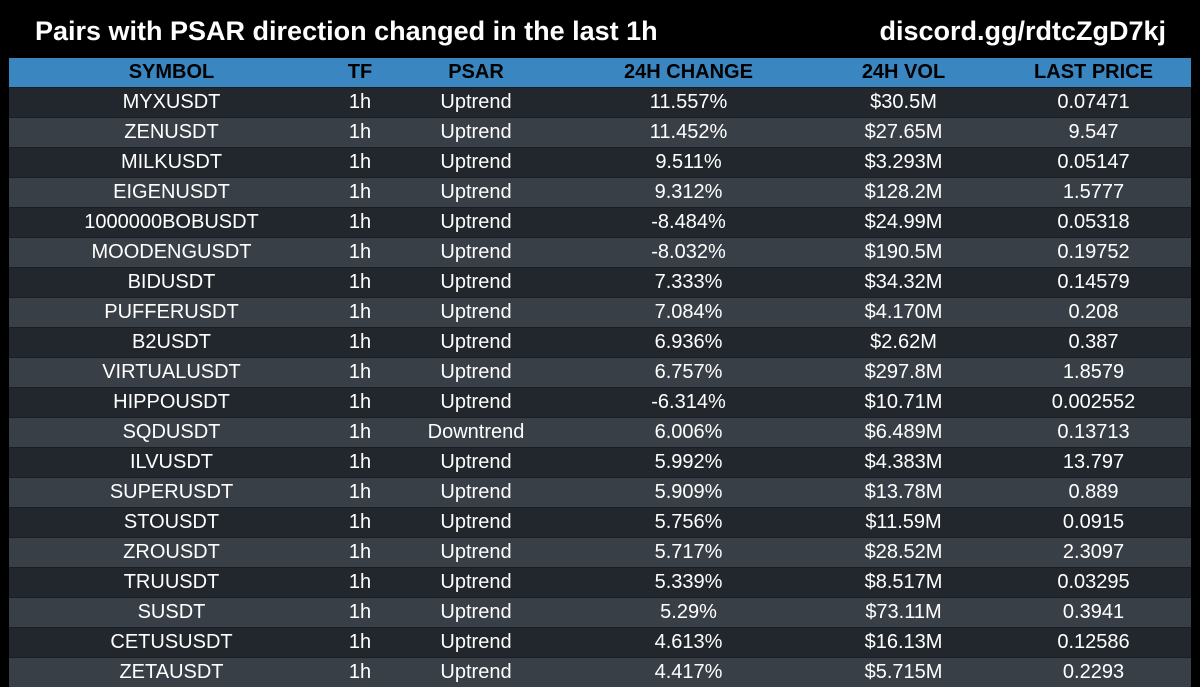 The width and height of the screenshot is (1200, 687). Describe the element at coordinates (688, 523) in the screenshot. I see `cell-24h-change: 5.756%` at that location.